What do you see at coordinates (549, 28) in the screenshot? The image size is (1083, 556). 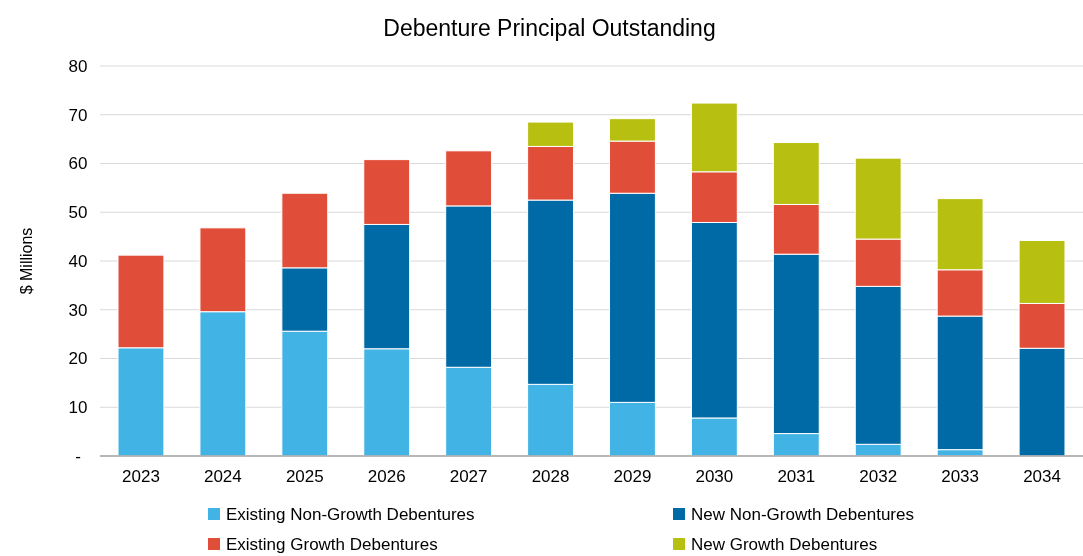 I see `chart-title: Debenture Principal Outstanding` at bounding box center [549, 28].